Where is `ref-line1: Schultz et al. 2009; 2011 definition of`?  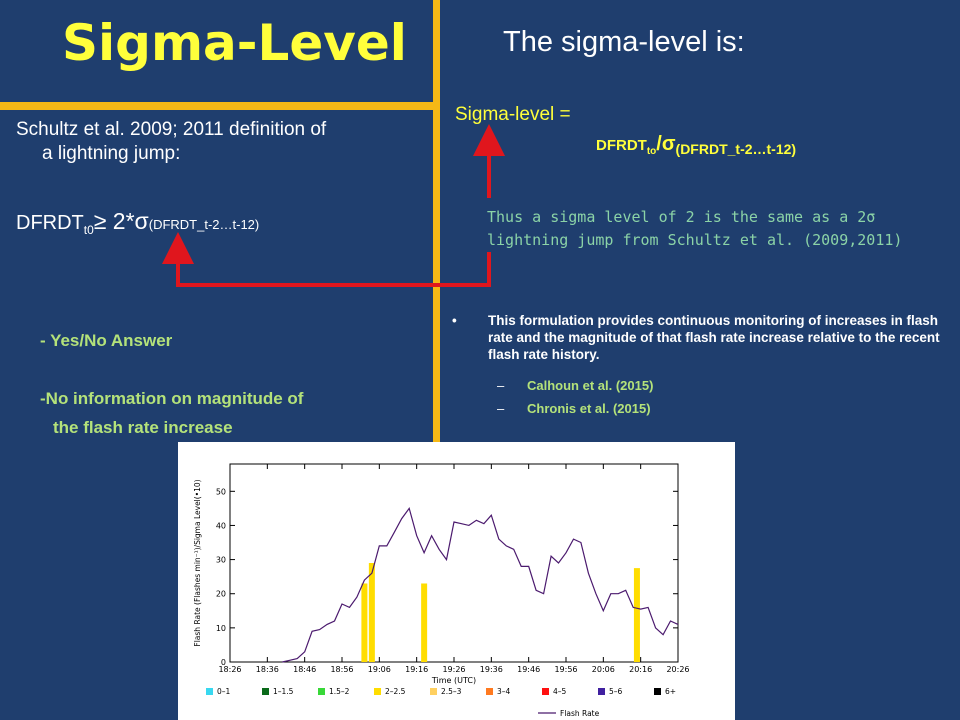
ref-line1: Schultz et al. 2009; 2011 definition of is located at coordinates (171, 129).